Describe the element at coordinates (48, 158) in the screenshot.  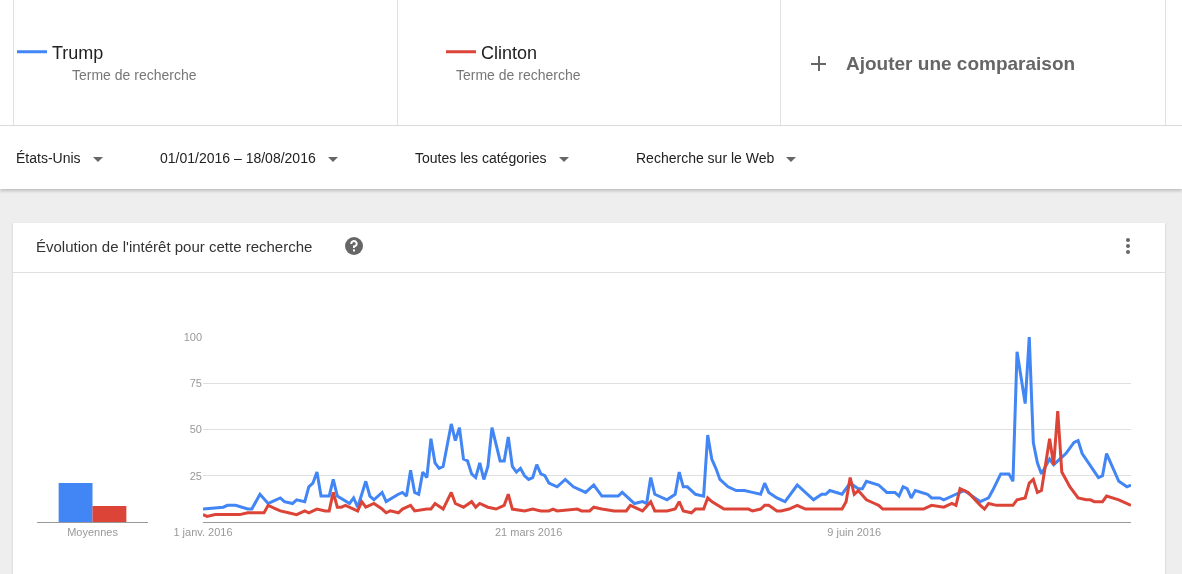
I see `text: États-Unis` at that location.